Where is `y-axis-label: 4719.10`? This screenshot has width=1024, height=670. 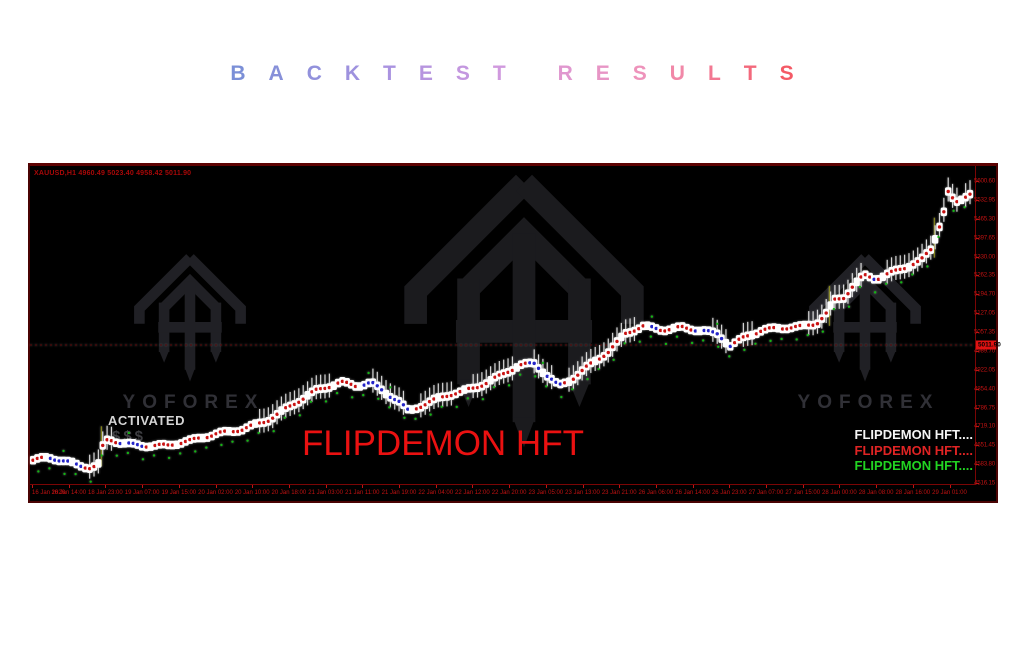
y-axis-label: 4719.10 is located at coordinates (984, 426).